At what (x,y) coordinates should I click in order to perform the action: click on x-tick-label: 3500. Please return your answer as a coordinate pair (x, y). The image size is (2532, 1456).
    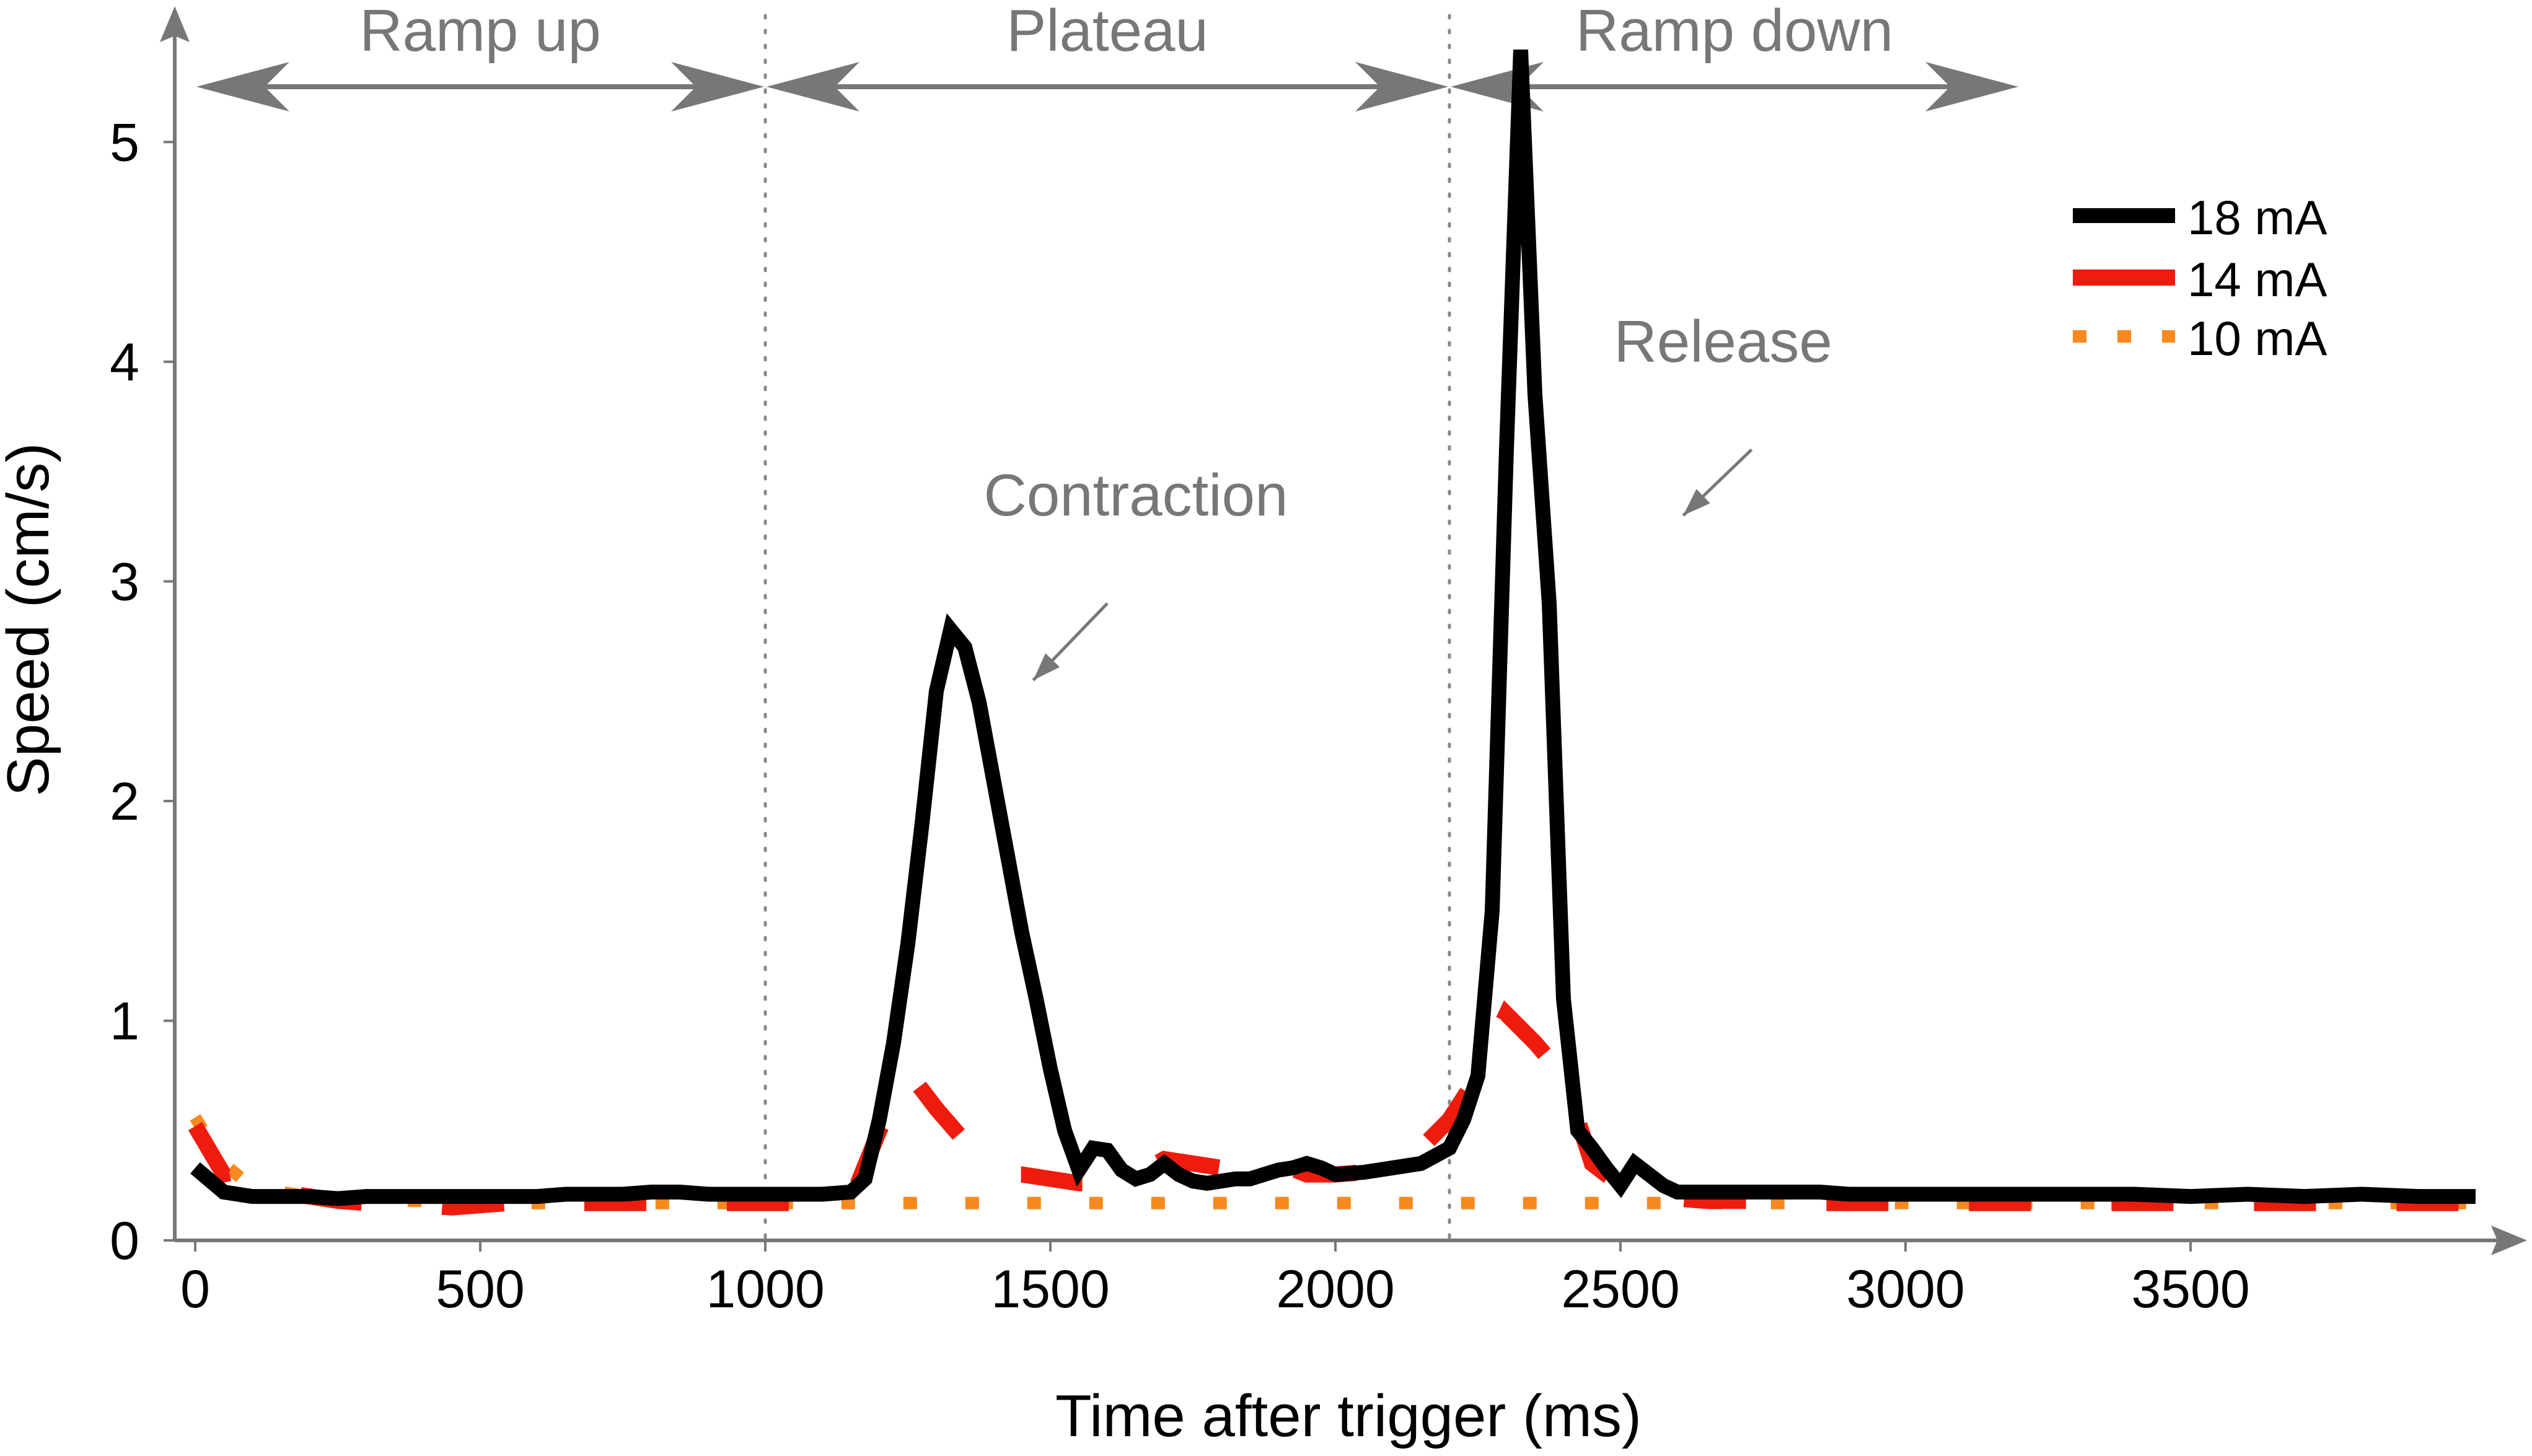
    Looking at the image, I should click on (2190, 1290).